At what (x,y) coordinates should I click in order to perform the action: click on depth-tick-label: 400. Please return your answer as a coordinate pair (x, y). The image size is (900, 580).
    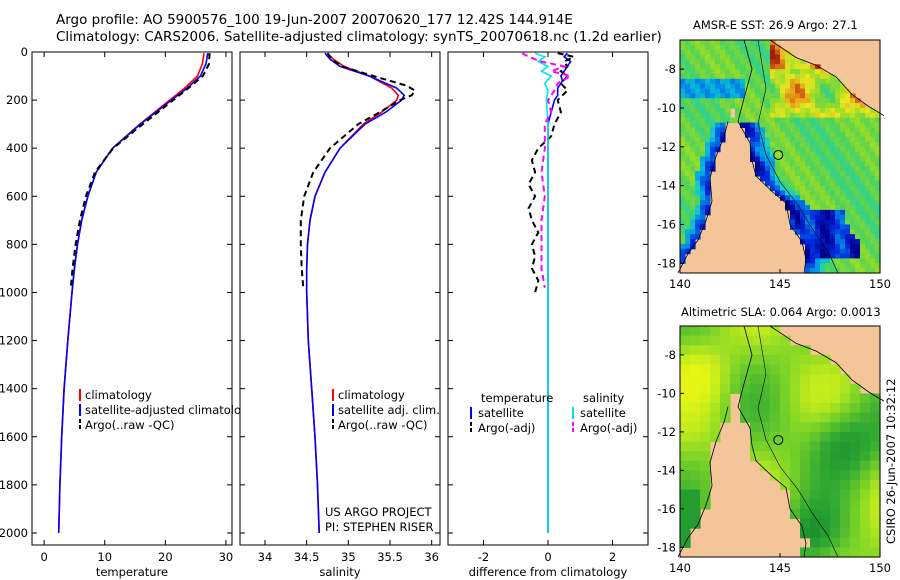
    Looking at the image, I should click on (17, 148).